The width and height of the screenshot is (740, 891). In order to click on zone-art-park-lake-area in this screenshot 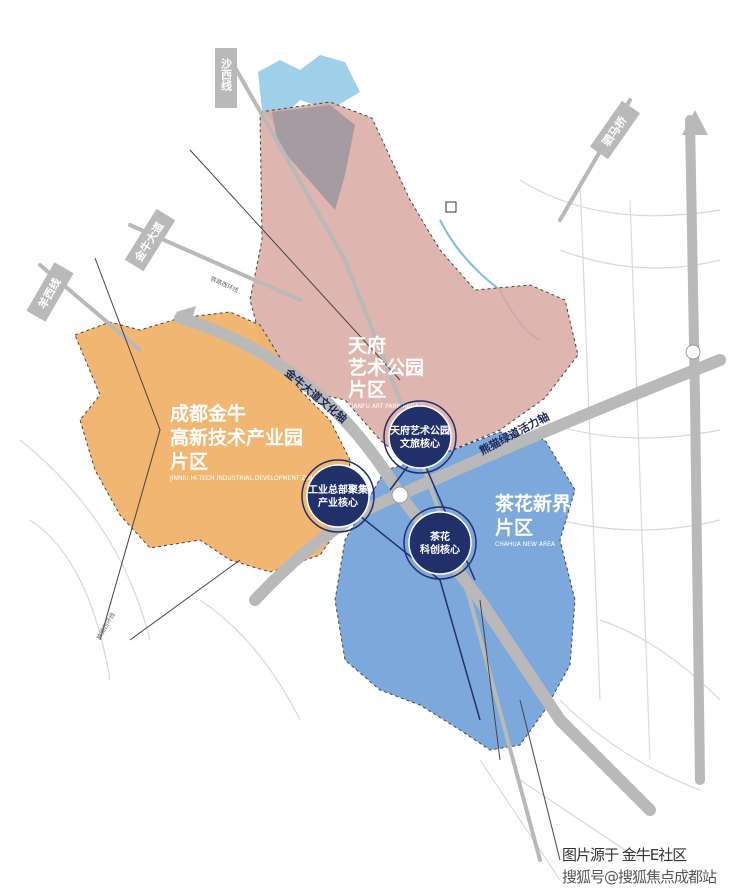, I will do `click(313, 157)`.